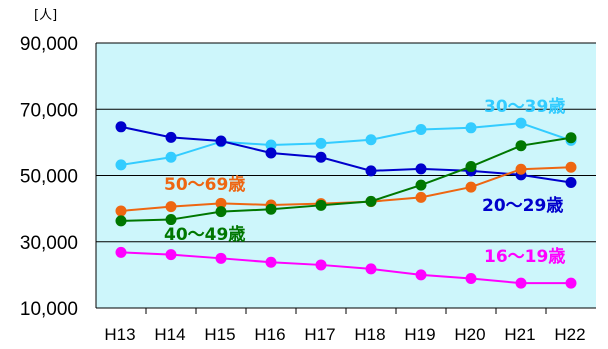  What do you see at coordinates (169, 334) in the screenshot?
I see `x-tick-label: H14` at bounding box center [169, 334].